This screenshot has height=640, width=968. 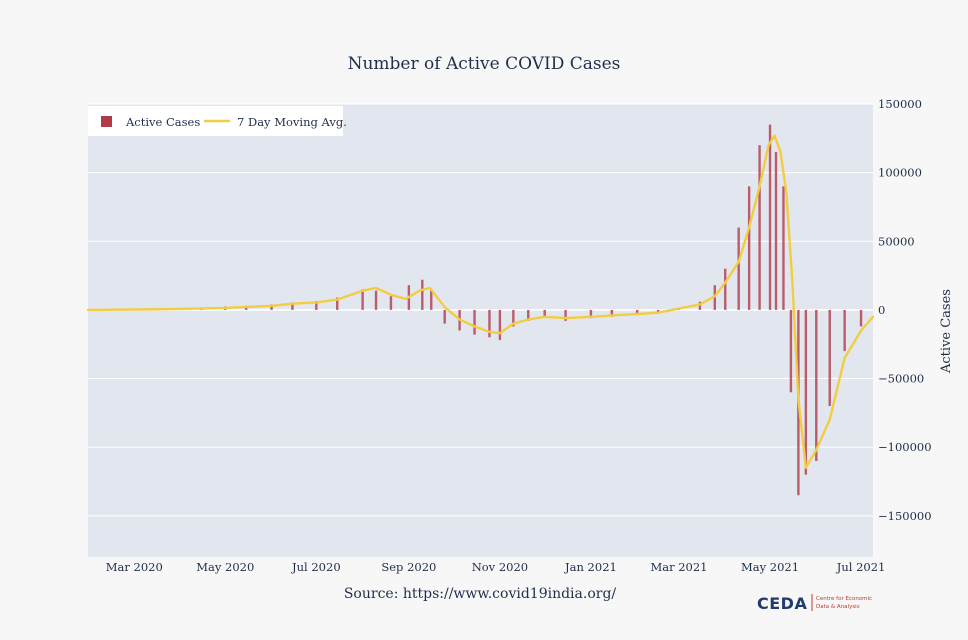 What do you see at coordinates (590, 567) in the screenshot?
I see `x-tick-label: Jan 2021` at bounding box center [590, 567].